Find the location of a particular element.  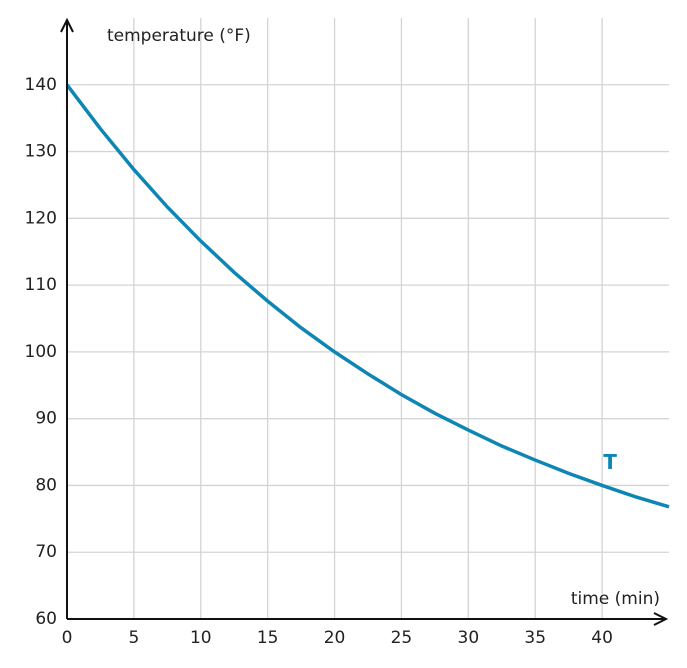

x-tick-label: 40 is located at coordinates (602, 638).